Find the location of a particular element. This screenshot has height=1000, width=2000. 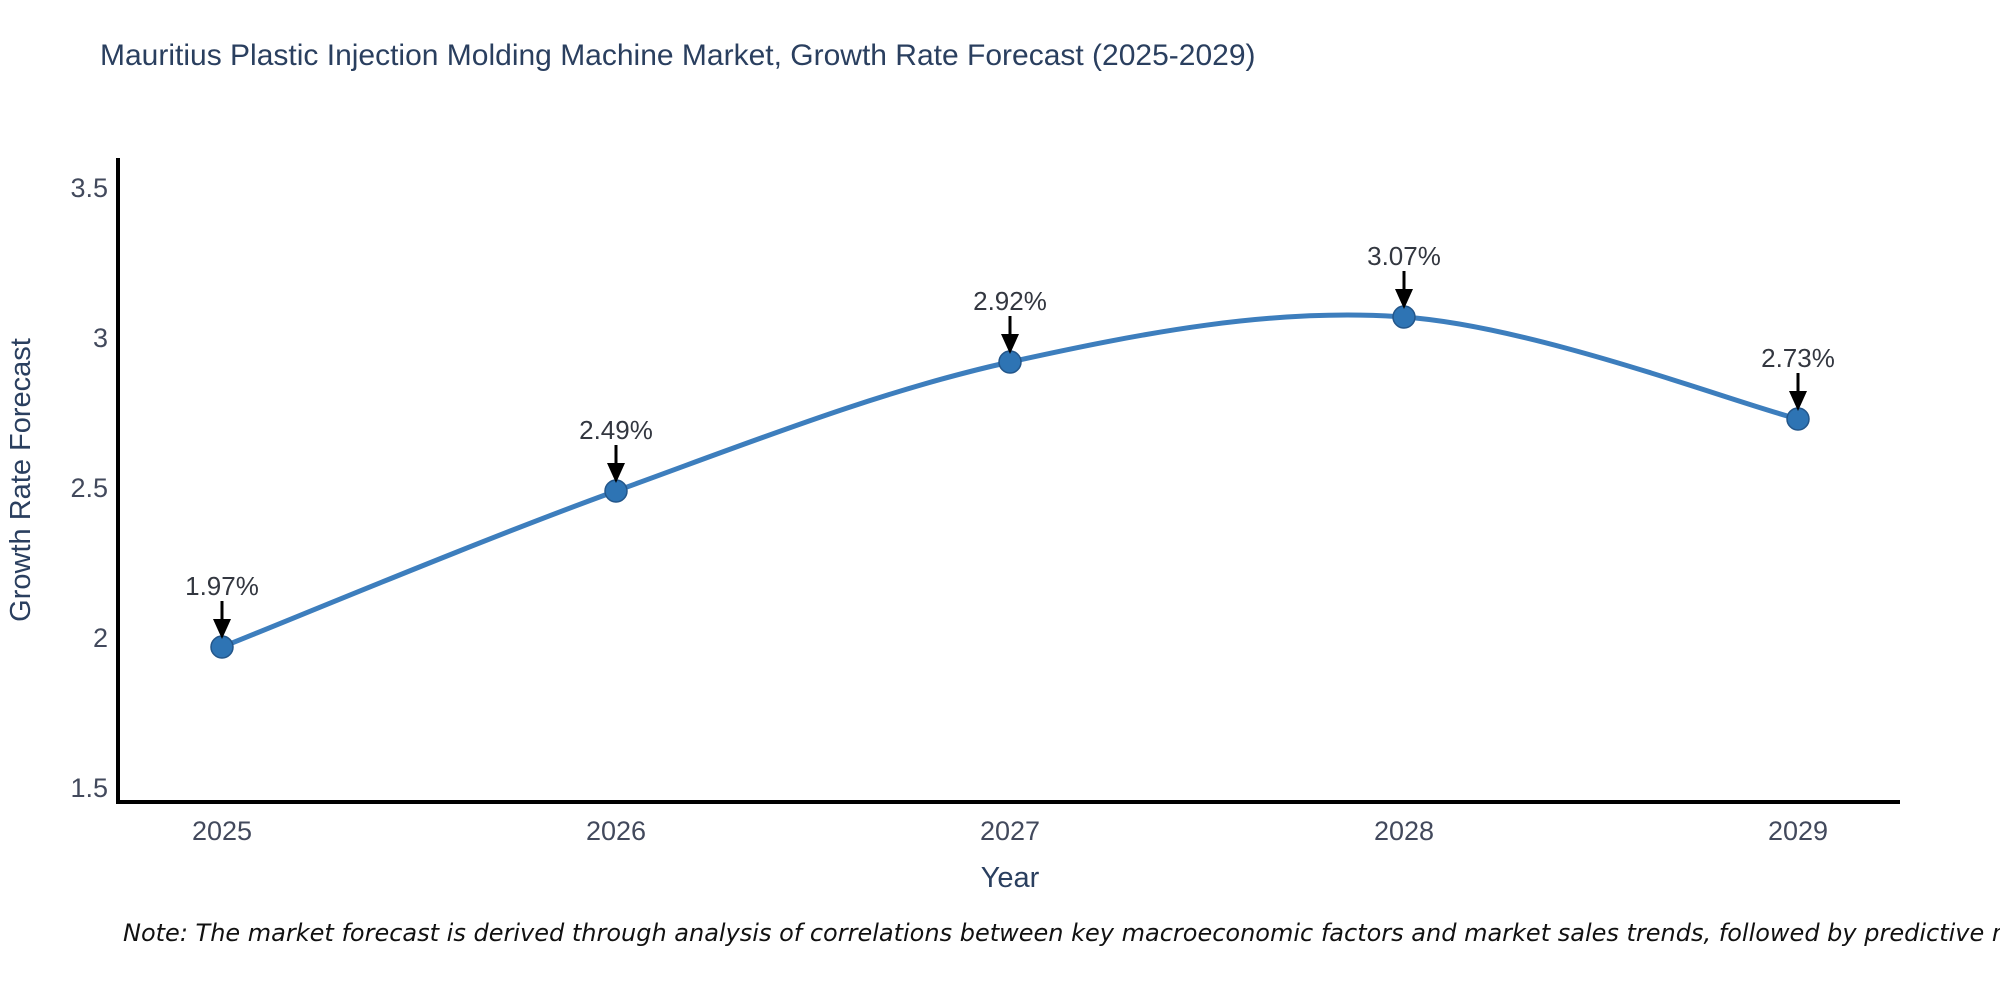

y-tick-label: 1.5 is located at coordinates (89, 788).